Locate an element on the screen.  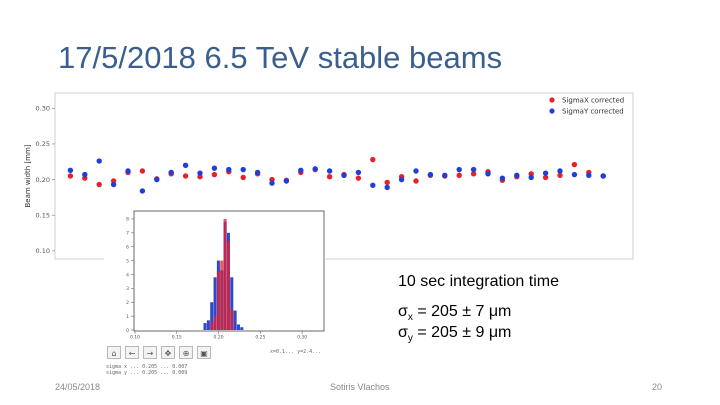
forward-icon: → is located at coordinates (150, 352).